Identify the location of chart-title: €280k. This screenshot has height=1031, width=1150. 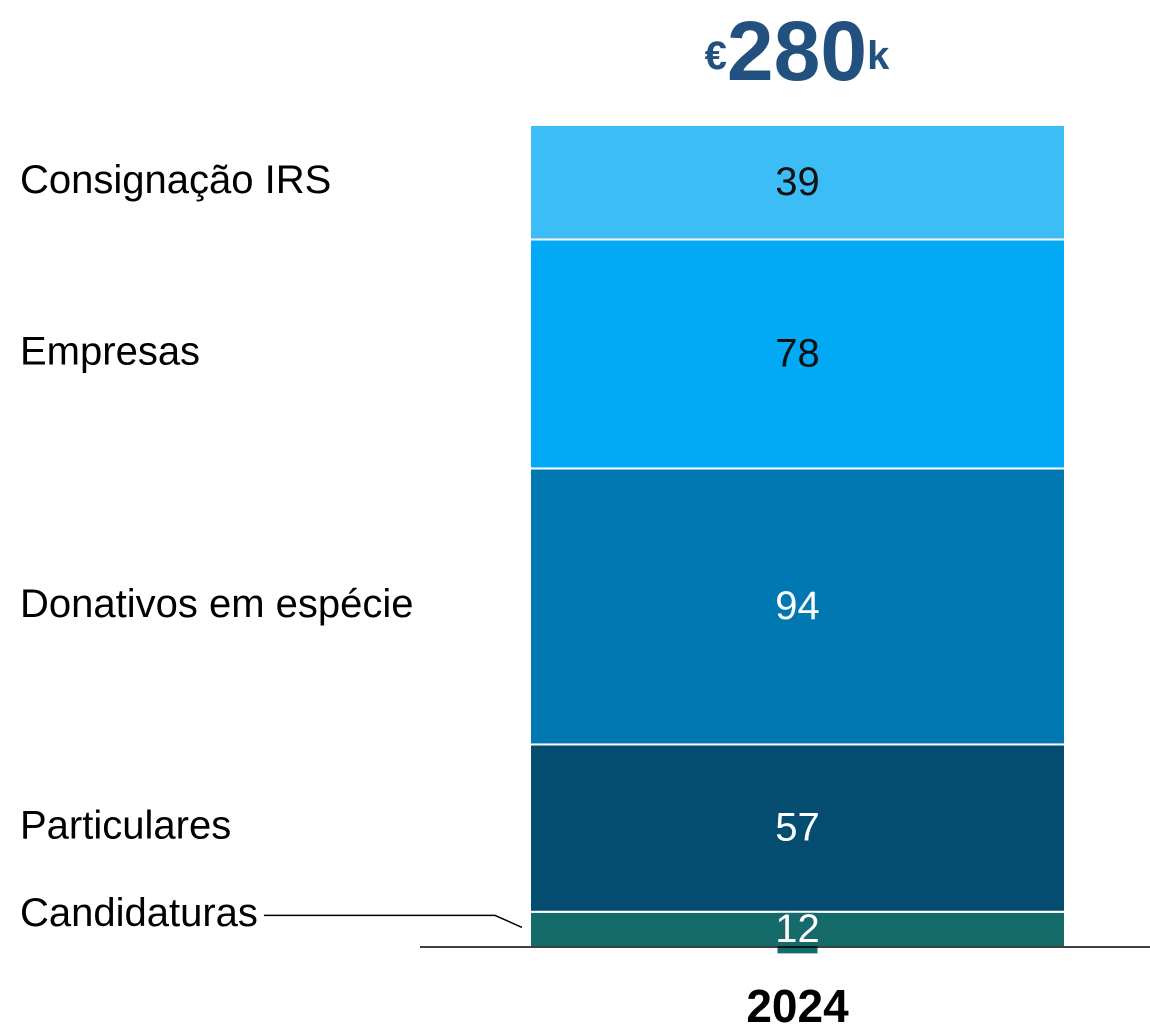
(797, 51).